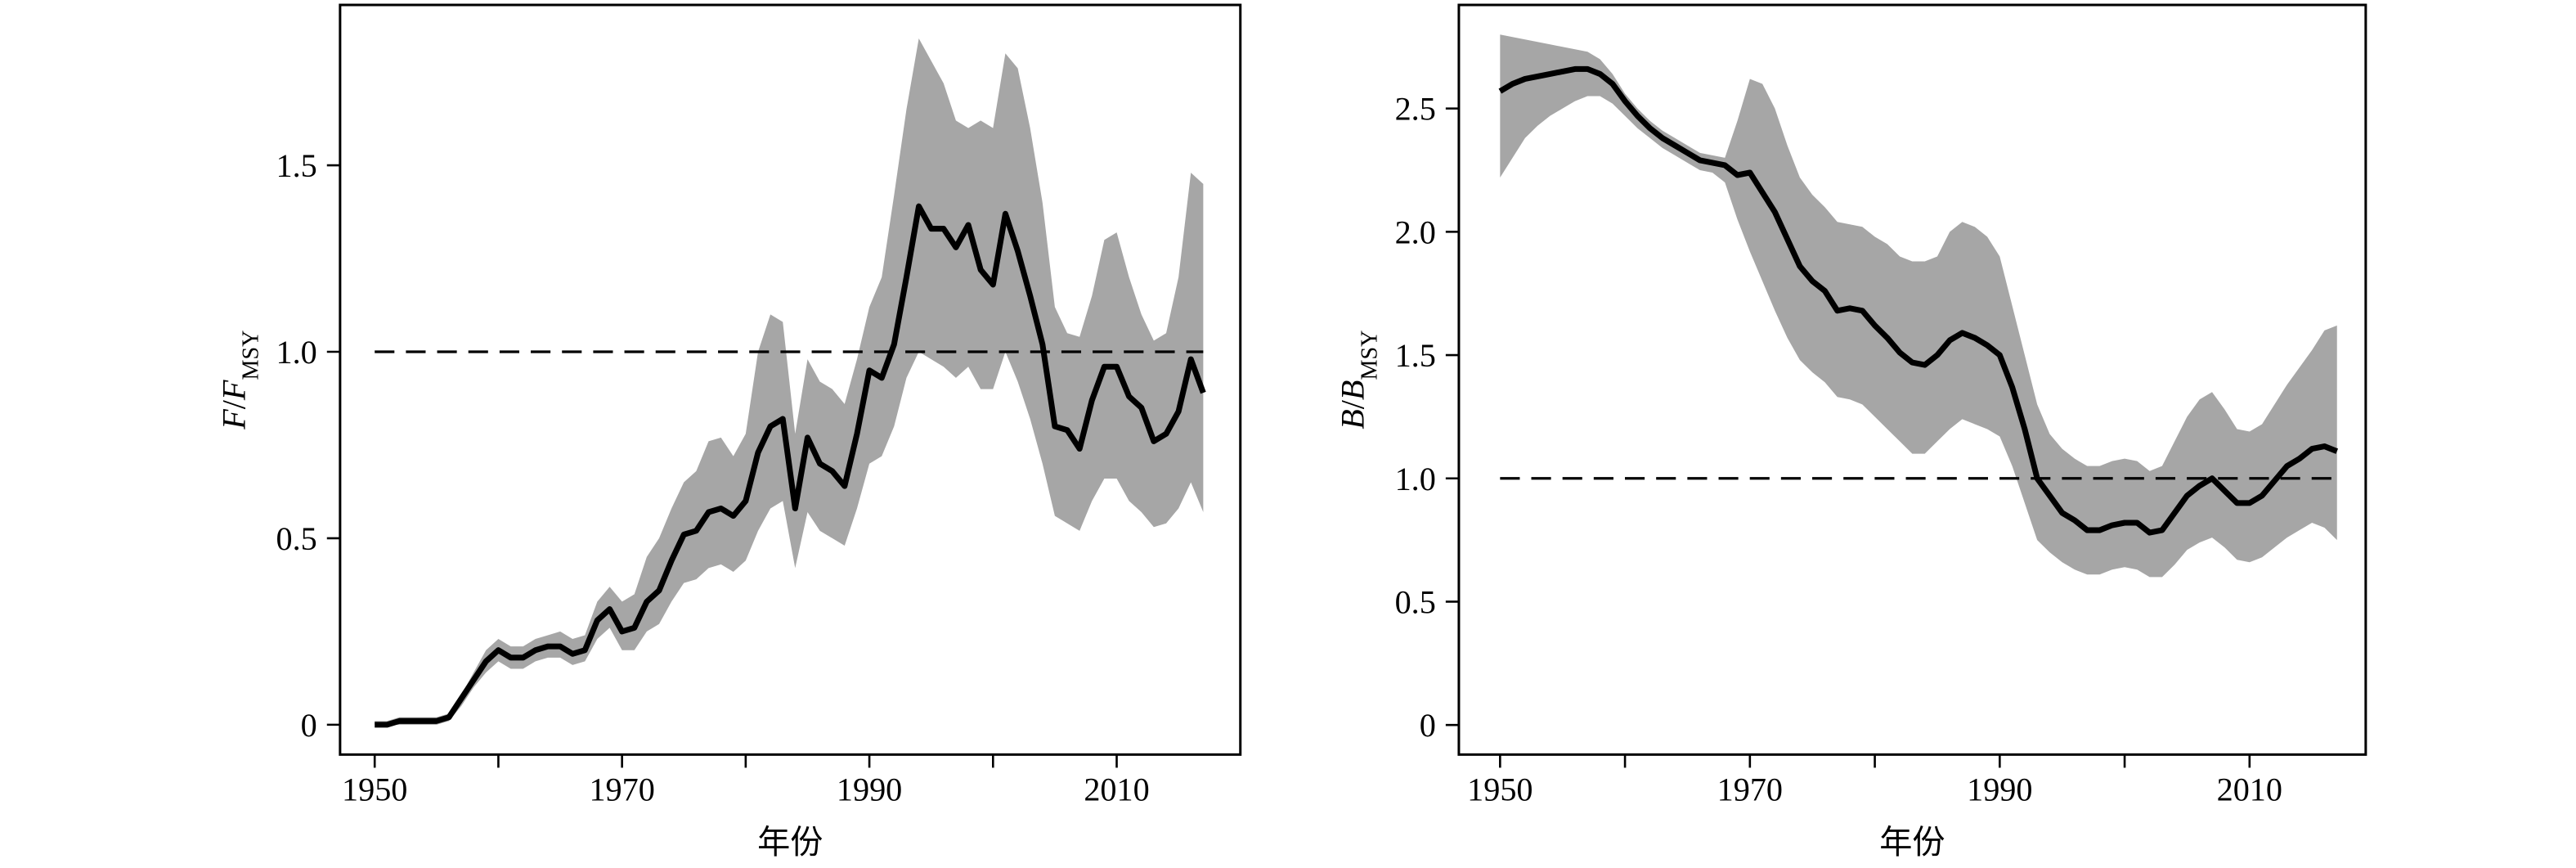 The width and height of the screenshot is (2576, 868). Describe the element at coordinates (1415, 109) in the screenshot. I see `y-tick-label: 2.5` at that location.